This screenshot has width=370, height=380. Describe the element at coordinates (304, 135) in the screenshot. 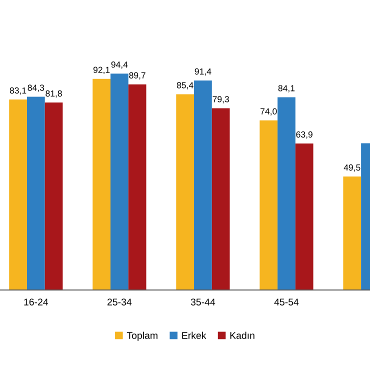

I see `data-label: 63,9` at that location.